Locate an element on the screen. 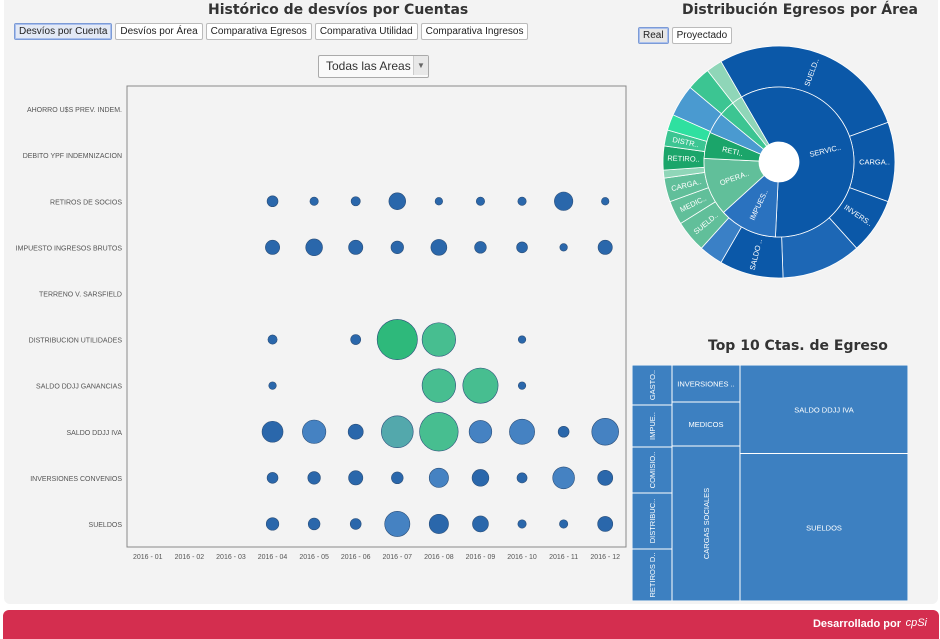  x-tick-label: 2016 - 11 is located at coordinates (563, 557).